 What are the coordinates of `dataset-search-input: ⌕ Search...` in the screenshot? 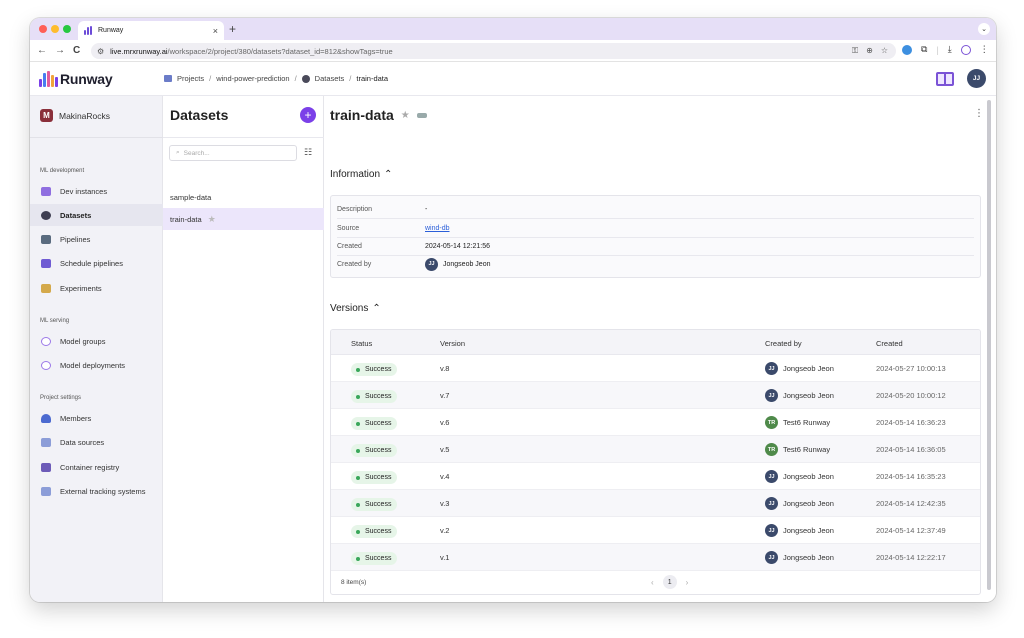 It's located at (233, 153).